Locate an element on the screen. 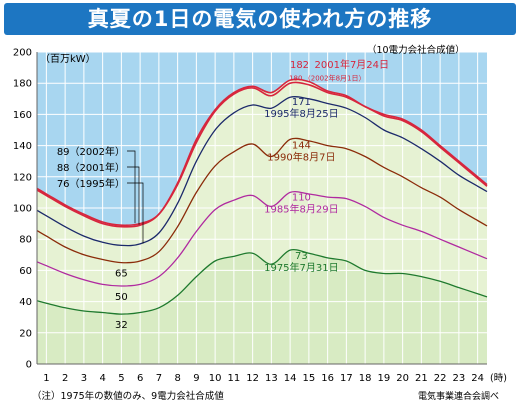  x-tick-label: 5 is located at coordinates (121, 378).